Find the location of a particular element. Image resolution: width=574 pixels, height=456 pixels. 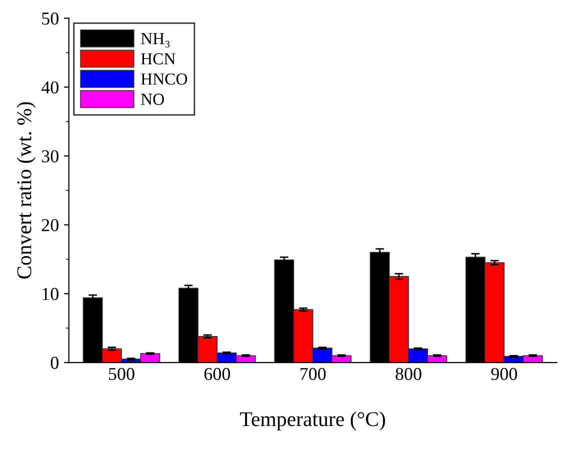

legend-label: NO is located at coordinates (152, 99).